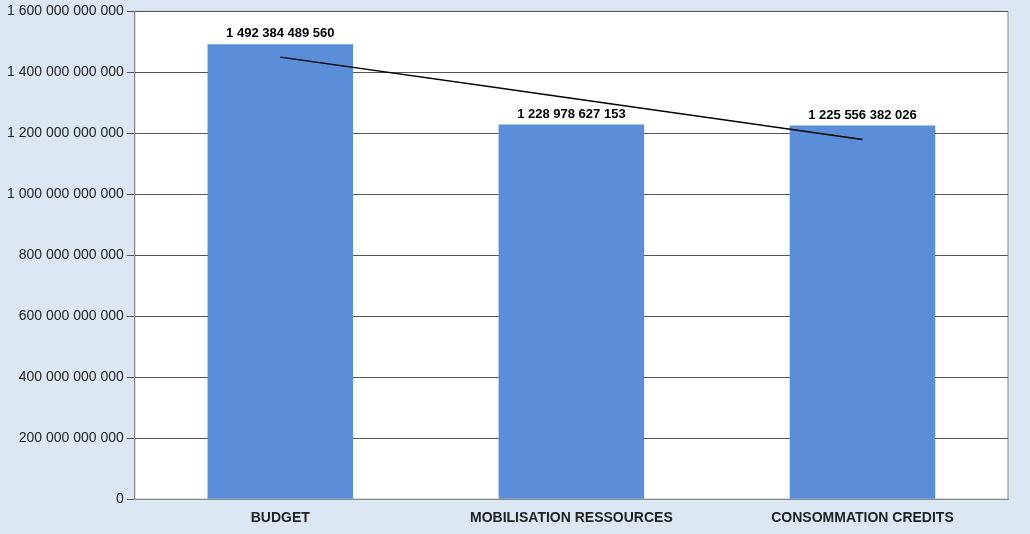  Describe the element at coordinates (280, 33) in the screenshot. I see `data-label: 1 492 384 489 560` at that location.